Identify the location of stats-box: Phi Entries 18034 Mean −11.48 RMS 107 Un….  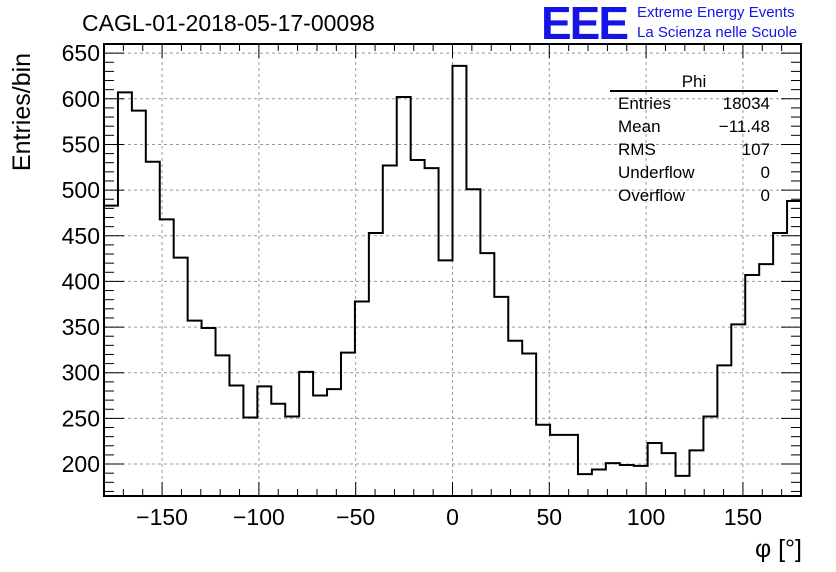
(694, 139).